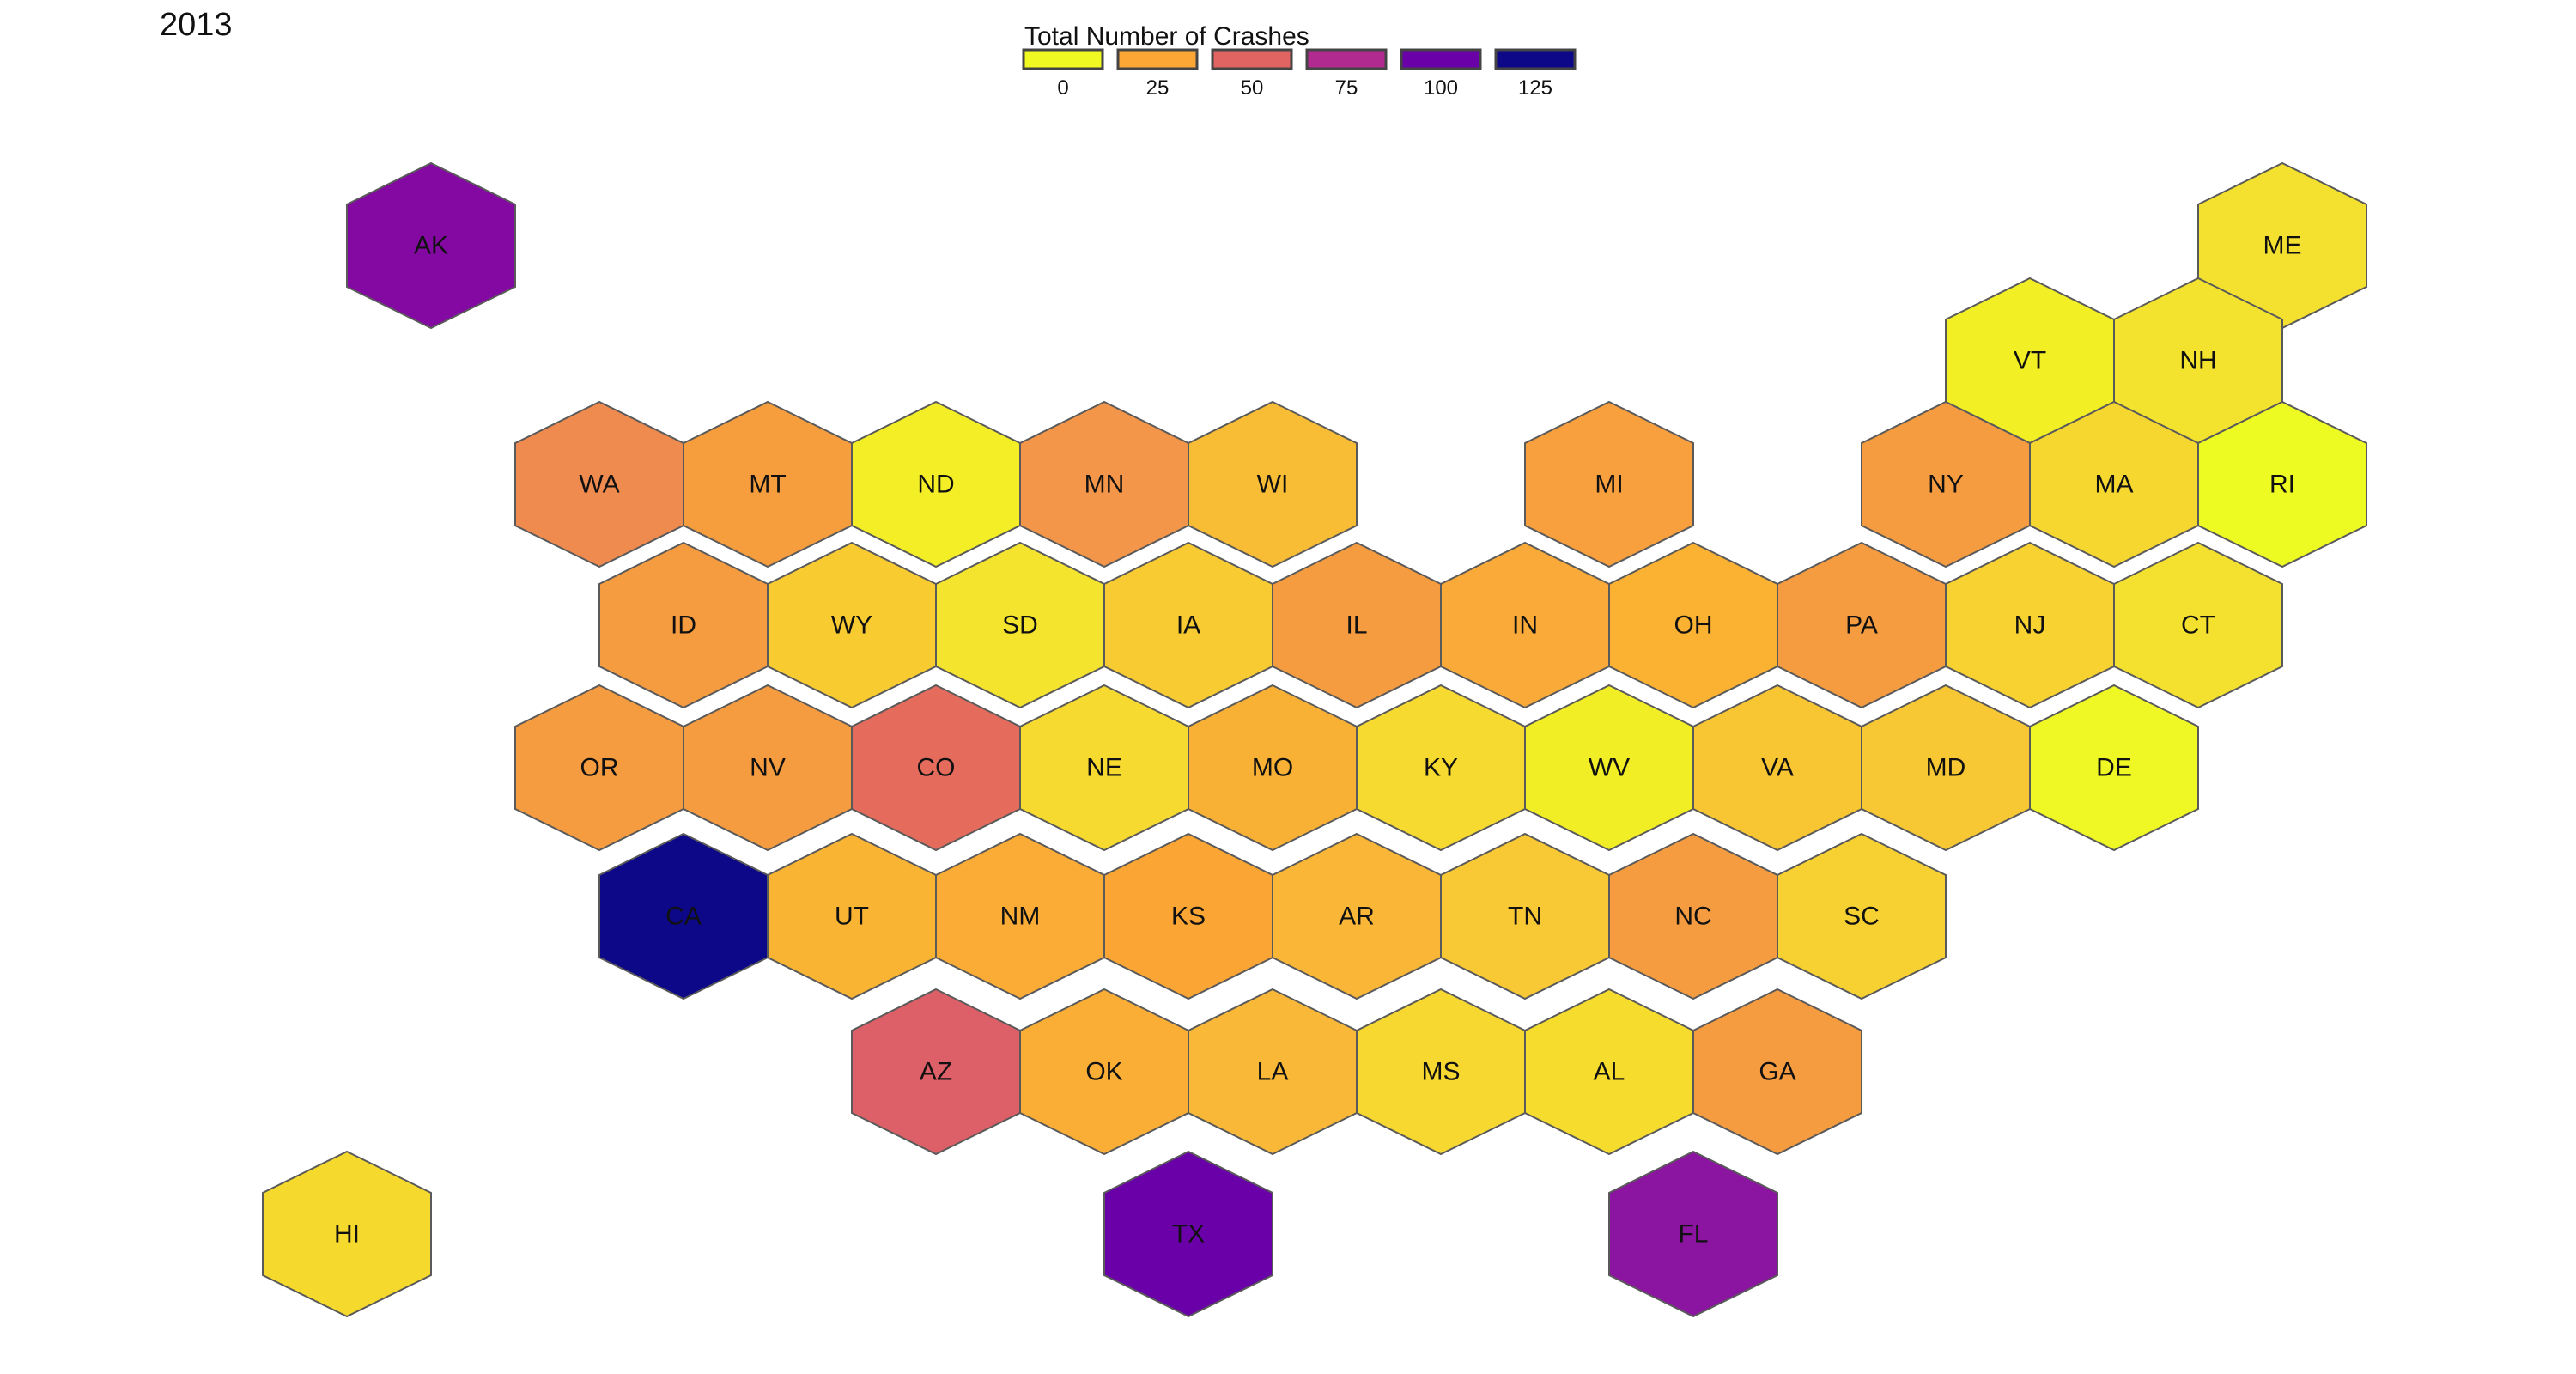  What do you see at coordinates (2030, 361) in the screenshot?
I see `state-label-vt: VT` at bounding box center [2030, 361].